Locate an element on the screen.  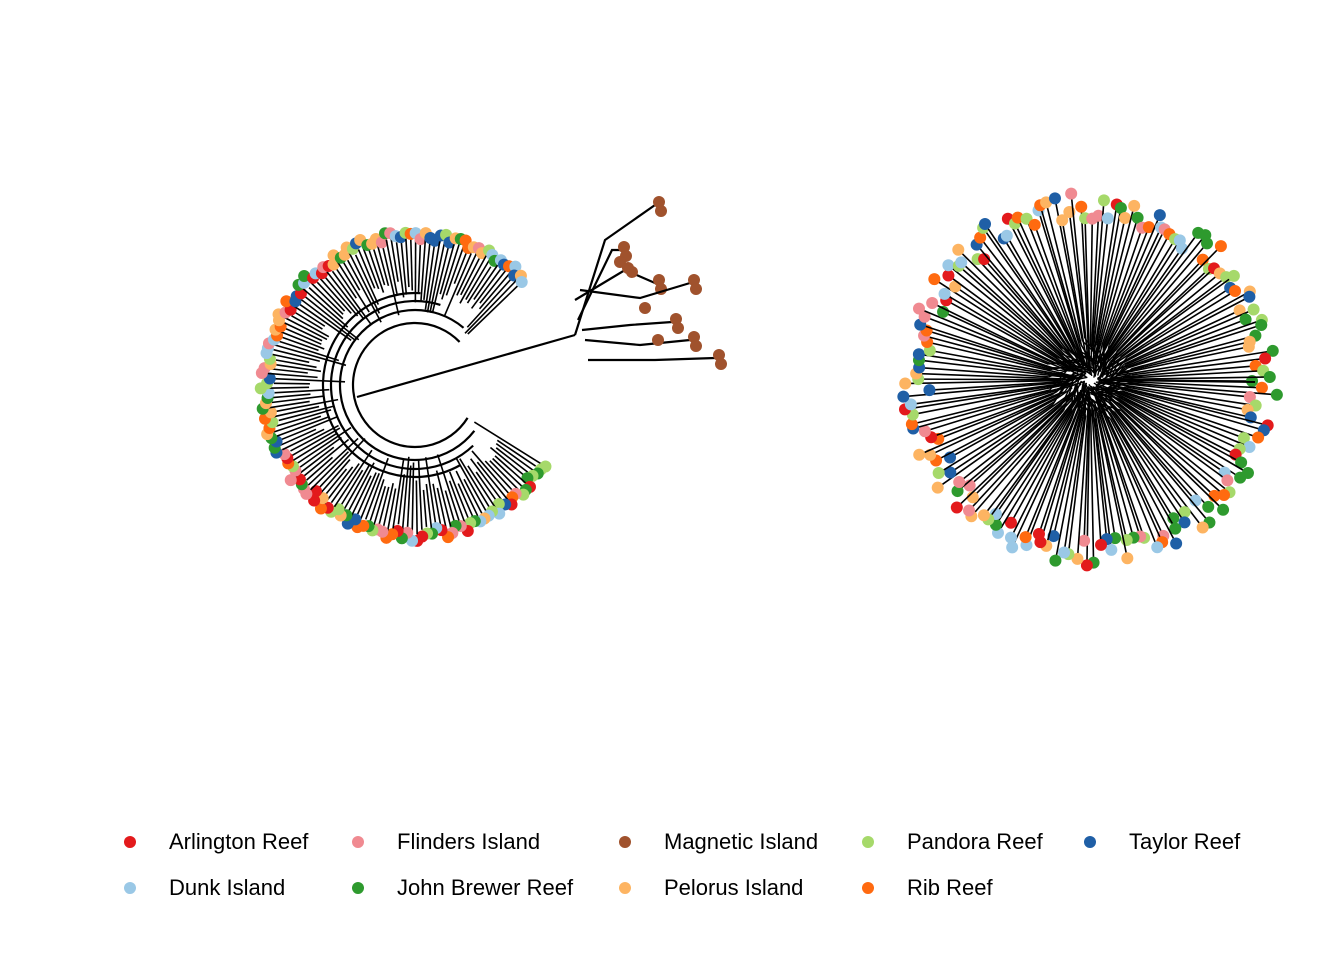
legend-item-john-brewer-reef: John Brewer Reef is located at coordinates (462, 888).